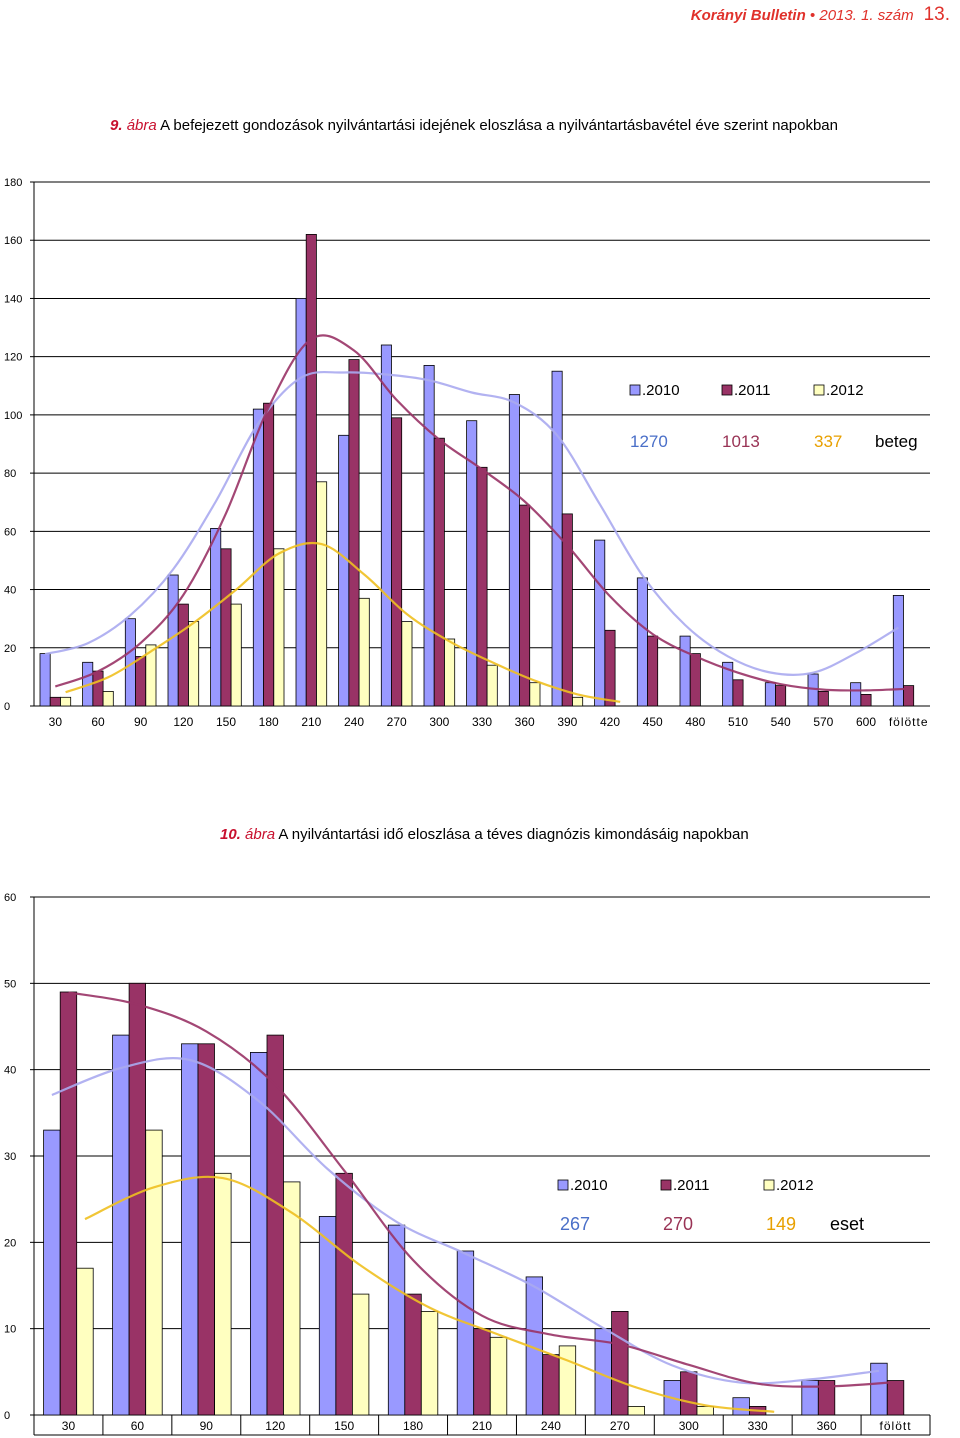 This screenshot has width=960, height=1438. What do you see at coordinates (847, 1224) in the screenshot?
I see `legend-unit-label: eset` at bounding box center [847, 1224].